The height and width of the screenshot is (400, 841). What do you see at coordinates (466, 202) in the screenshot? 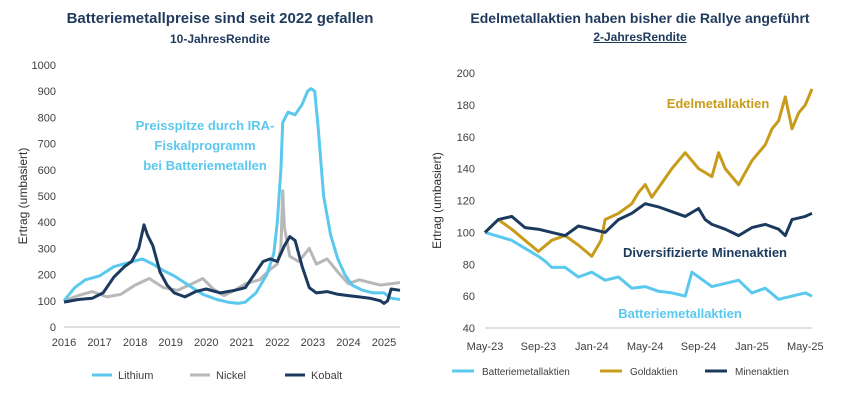
I see `y-tick-label: 120` at bounding box center [466, 202].